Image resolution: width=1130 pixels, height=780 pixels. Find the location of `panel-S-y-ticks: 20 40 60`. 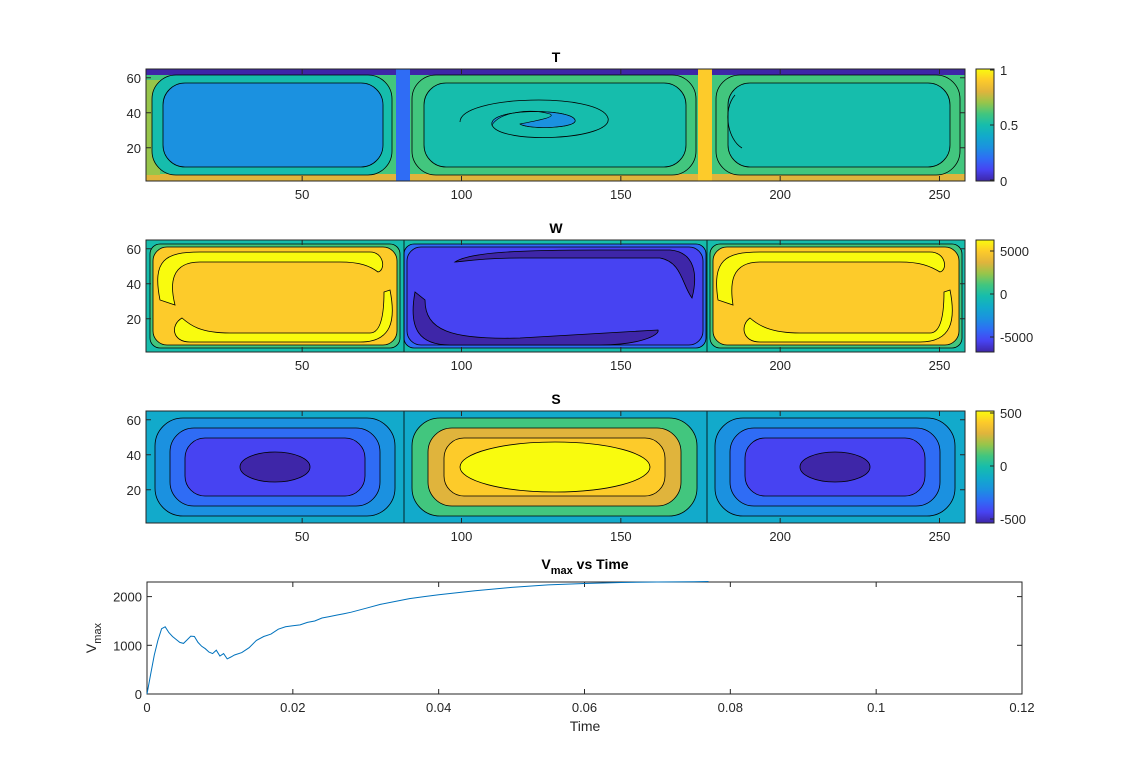

panel-S-y-ticks: 20 40 60 is located at coordinates (546, 455).